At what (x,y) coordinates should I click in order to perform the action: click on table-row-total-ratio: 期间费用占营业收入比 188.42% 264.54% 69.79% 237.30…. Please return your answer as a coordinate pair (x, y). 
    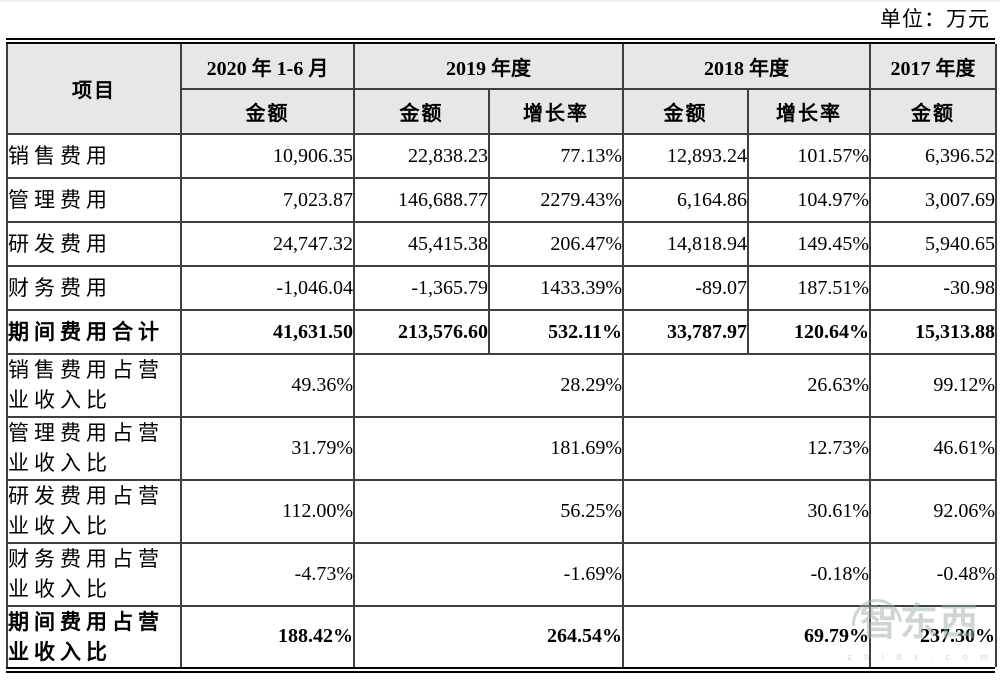
    Looking at the image, I should click on (501, 636).